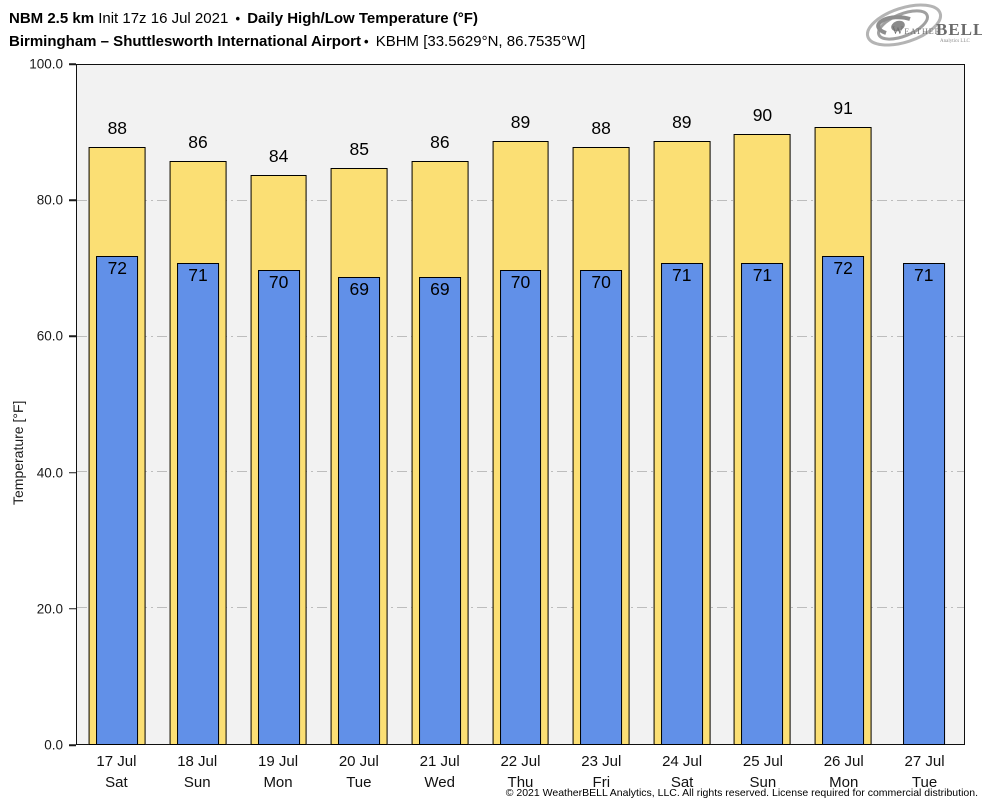 The height and width of the screenshot is (808, 984). What do you see at coordinates (601, 782) in the screenshot?
I see `x-tick-weekday: Fri` at bounding box center [601, 782].